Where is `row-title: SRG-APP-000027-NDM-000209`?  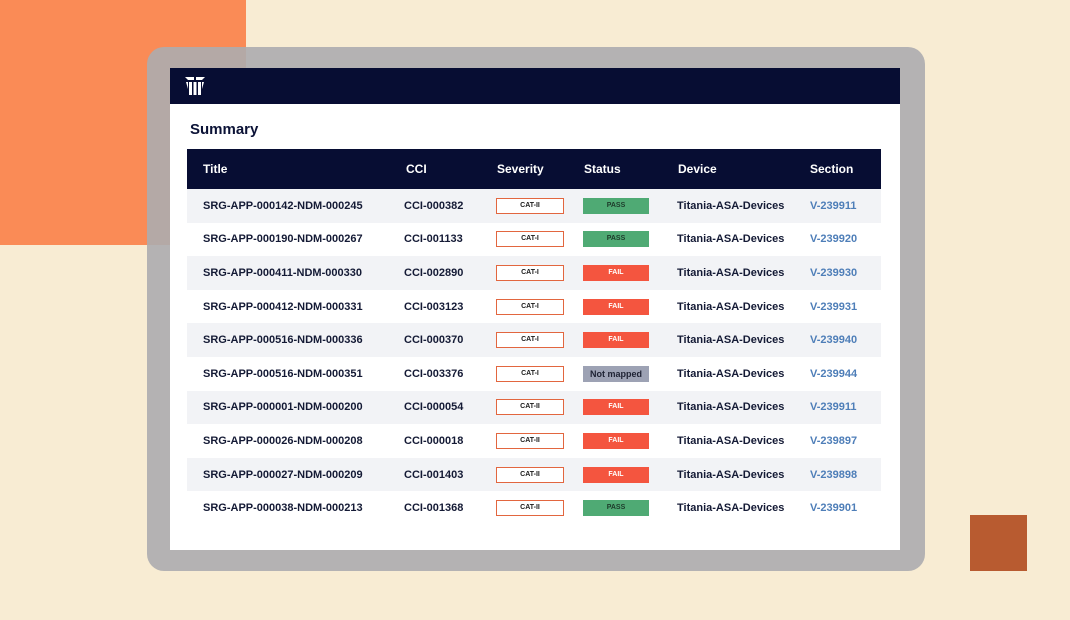
row-title: SRG-APP-000027-NDM-000209 is located at coordinates (283, 474).